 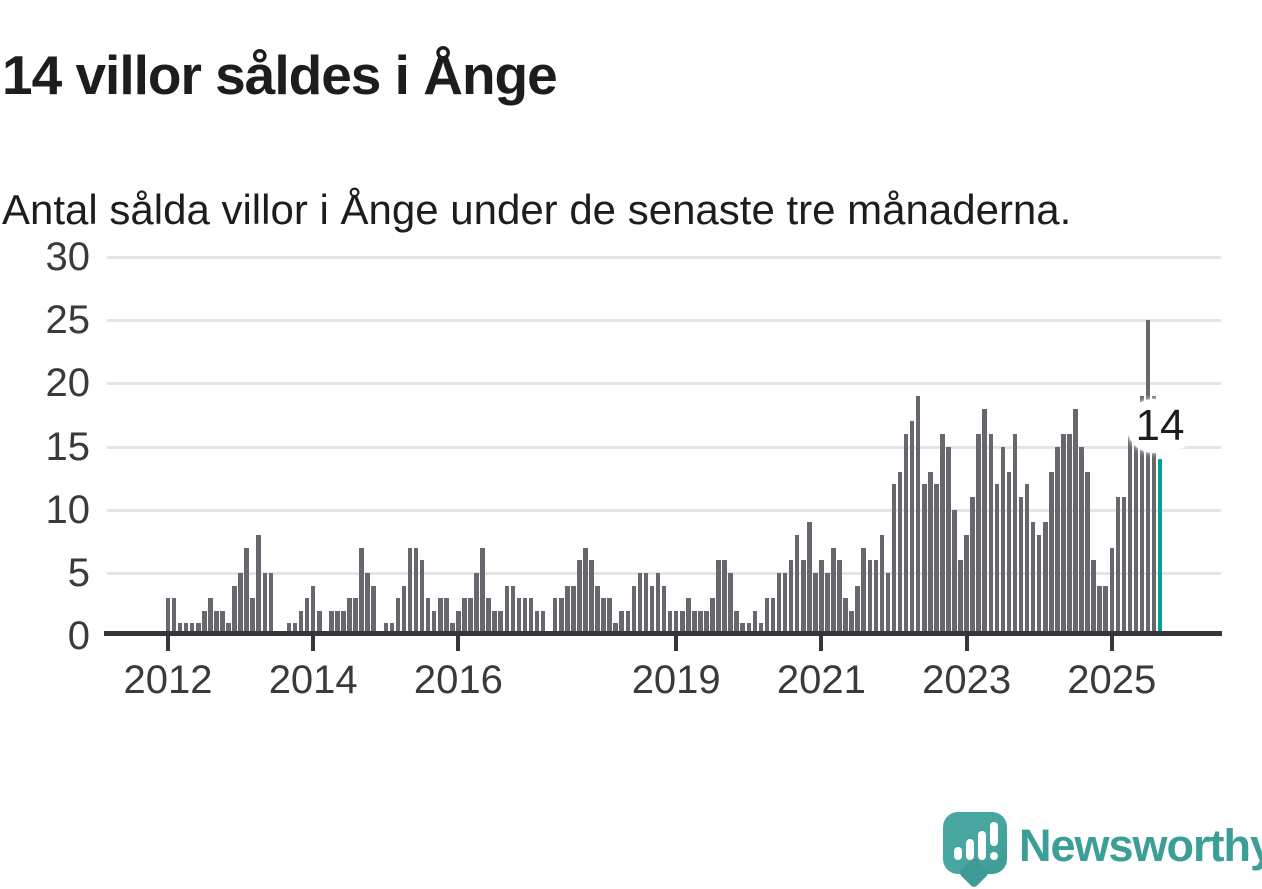 I want to click on y-tick-label: 30, so click(x=68, y=257).